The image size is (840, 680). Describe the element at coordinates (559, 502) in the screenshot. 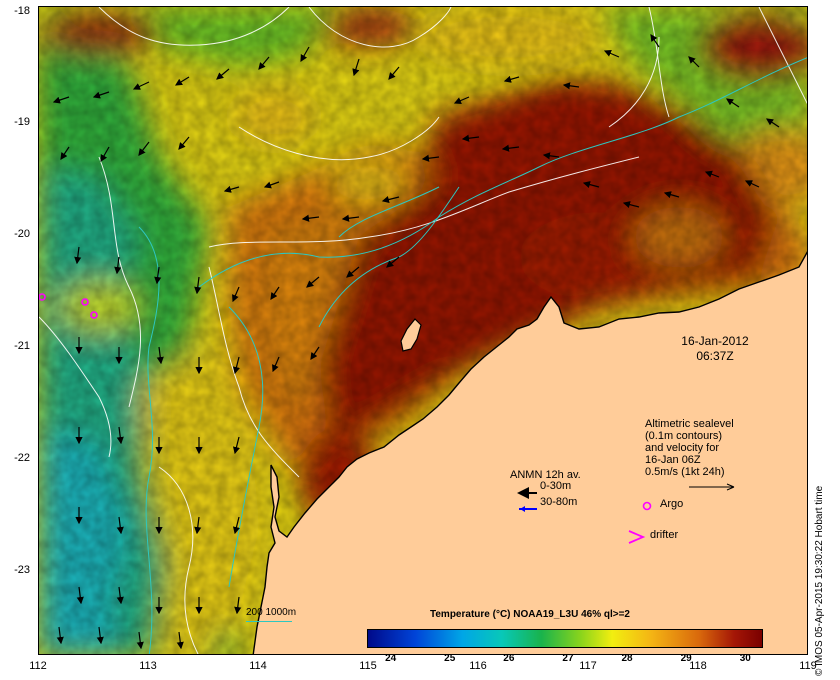

I see `anmn-row-30-80: 30-80m` at that location.